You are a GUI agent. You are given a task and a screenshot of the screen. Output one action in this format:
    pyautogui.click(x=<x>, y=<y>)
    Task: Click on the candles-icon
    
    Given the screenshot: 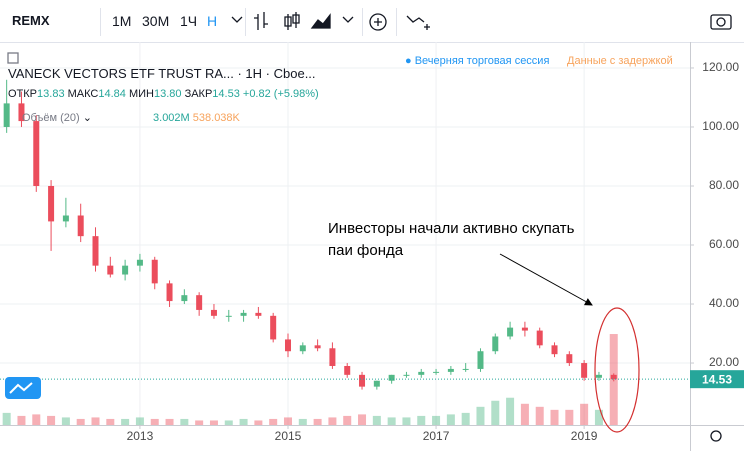 What is the action you would take?
    pyautogui.click(x=292, y=21)
    